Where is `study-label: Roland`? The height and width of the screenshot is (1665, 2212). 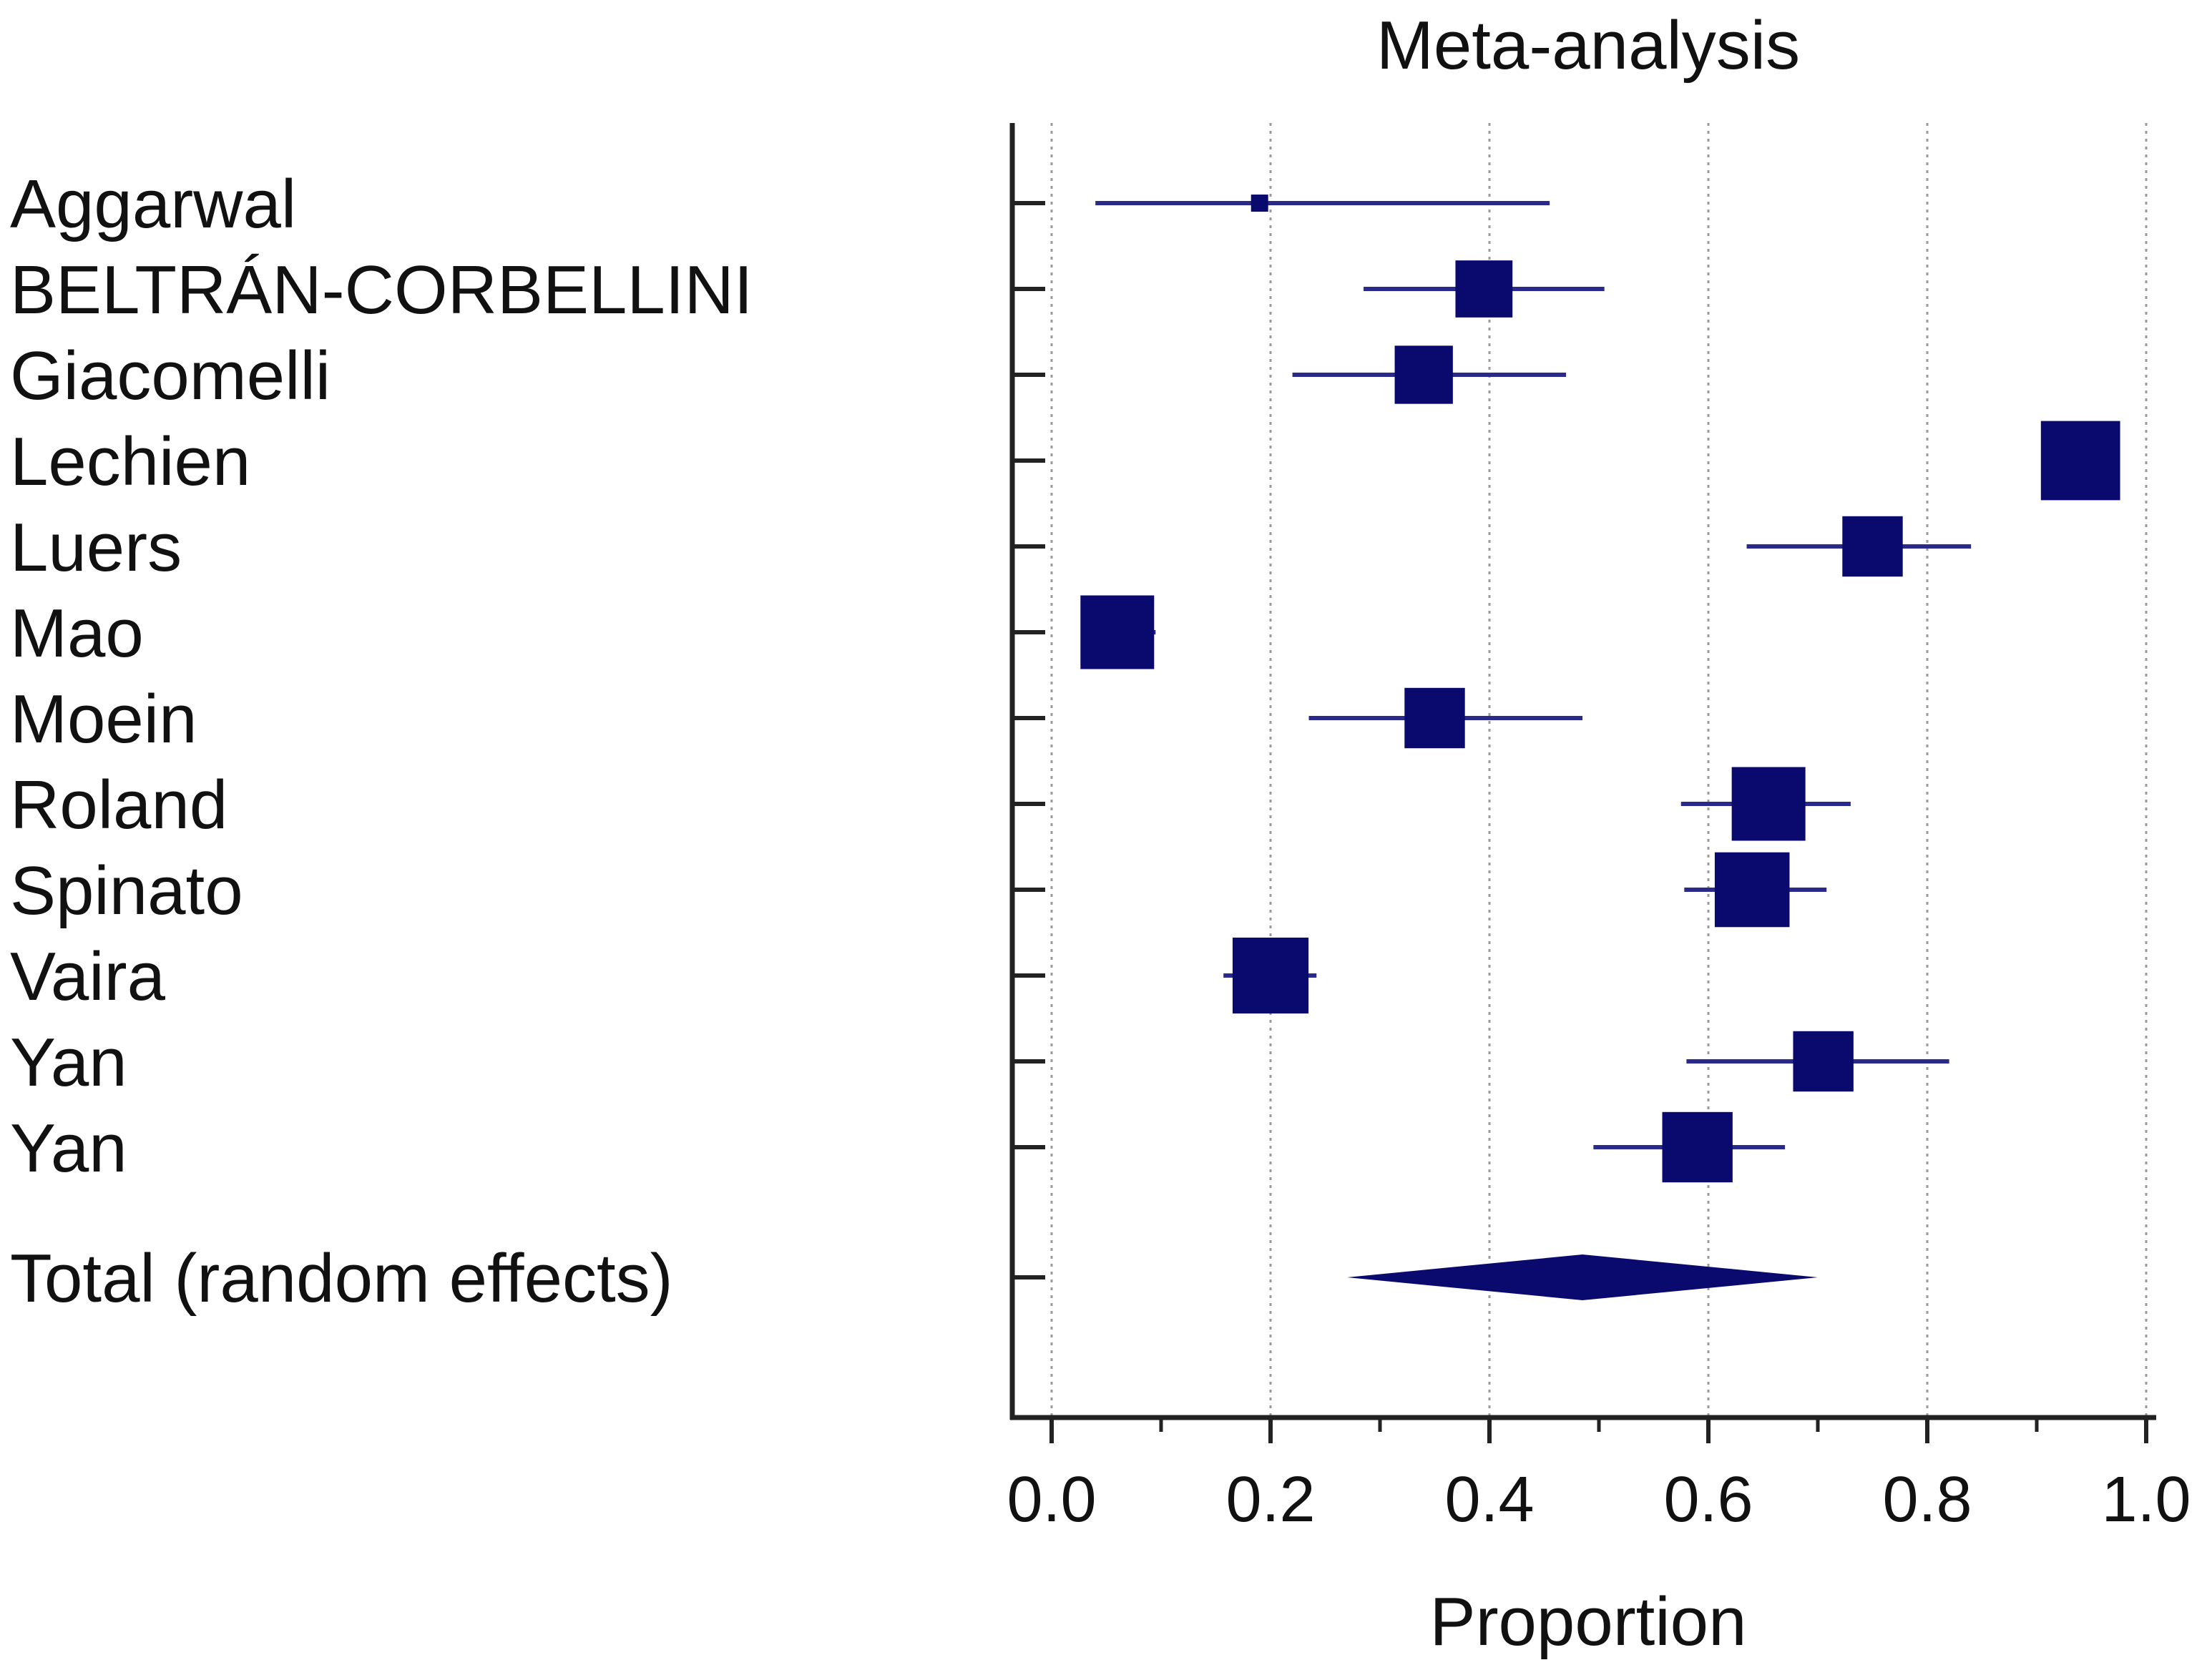 study-label: Roland is located at coordinates (118, 805).